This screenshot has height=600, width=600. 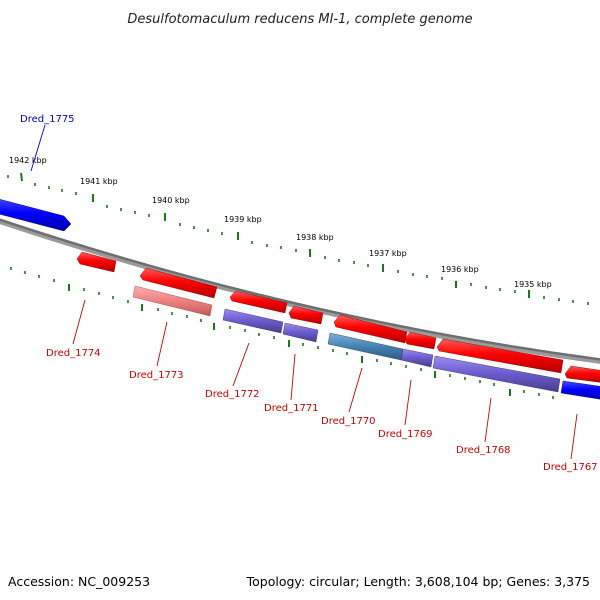 I want to click on gene-label: Dred_1771, so click(x=291, y=408).